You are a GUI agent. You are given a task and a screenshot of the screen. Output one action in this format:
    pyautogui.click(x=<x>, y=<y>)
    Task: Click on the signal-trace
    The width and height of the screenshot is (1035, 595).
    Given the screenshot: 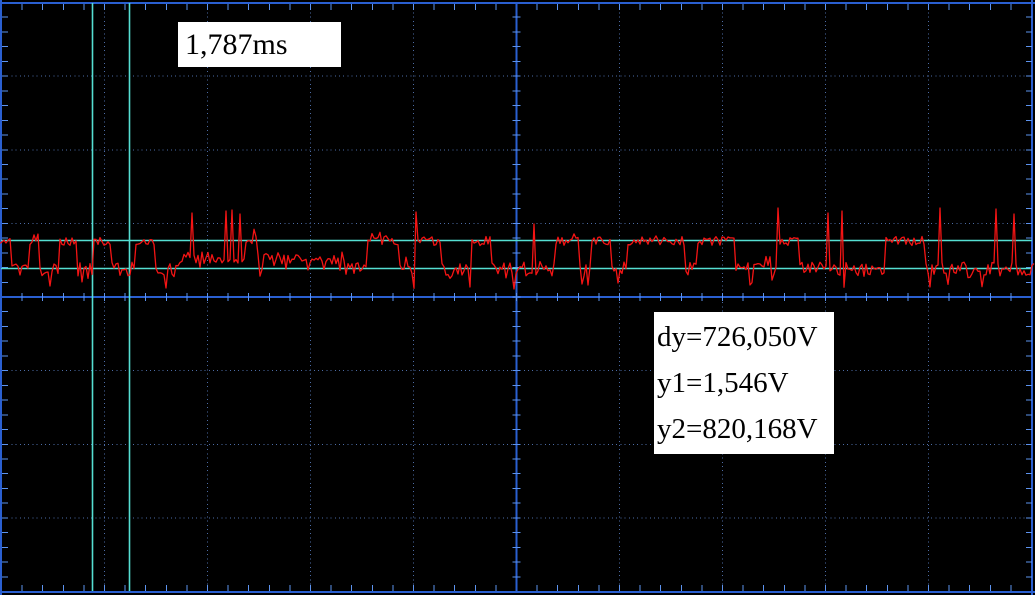 What is the action you would take?
    pyautogui.click(x=517, y=248)
    